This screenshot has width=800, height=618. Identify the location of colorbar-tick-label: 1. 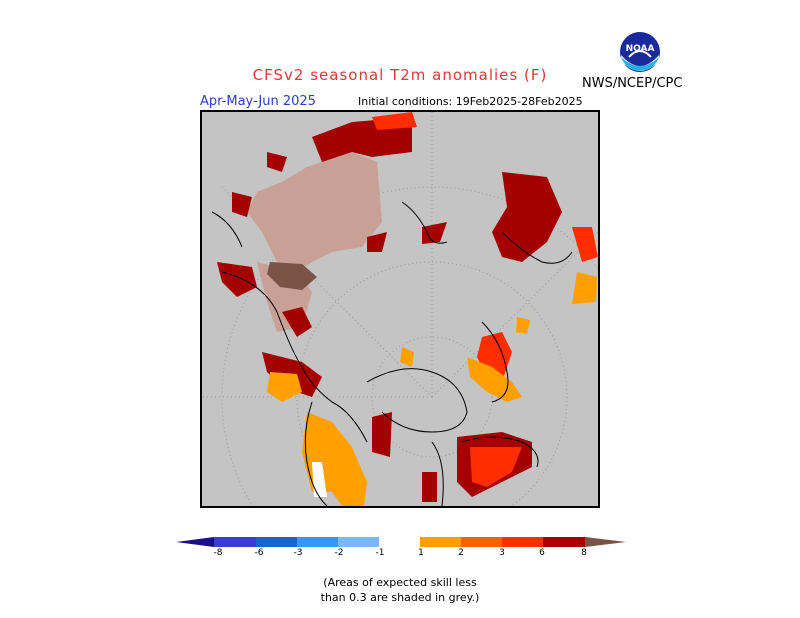
(421, 553).